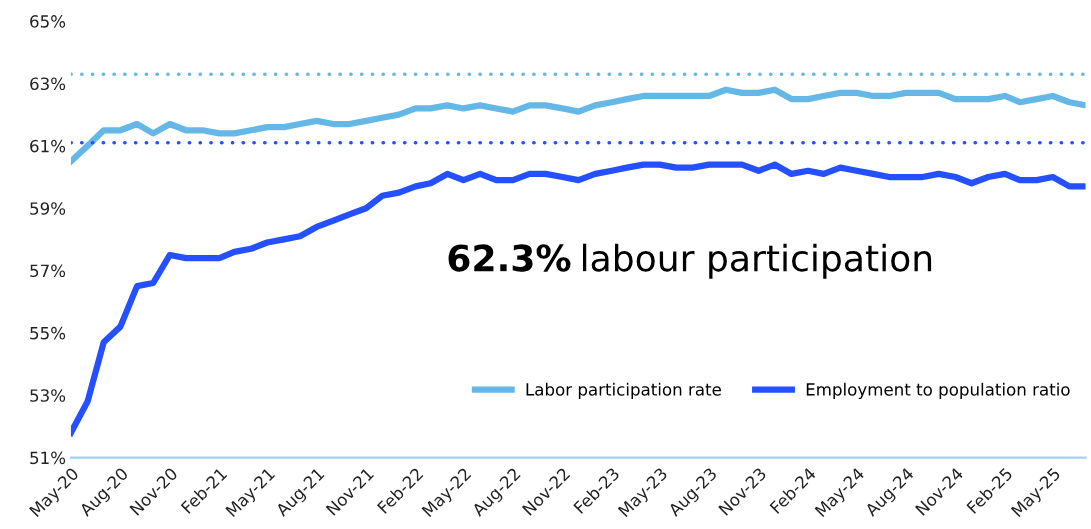  Describe the element at coordinates (48, 84) in the screenshot. I see `y-tick-label: 63%` at that location.